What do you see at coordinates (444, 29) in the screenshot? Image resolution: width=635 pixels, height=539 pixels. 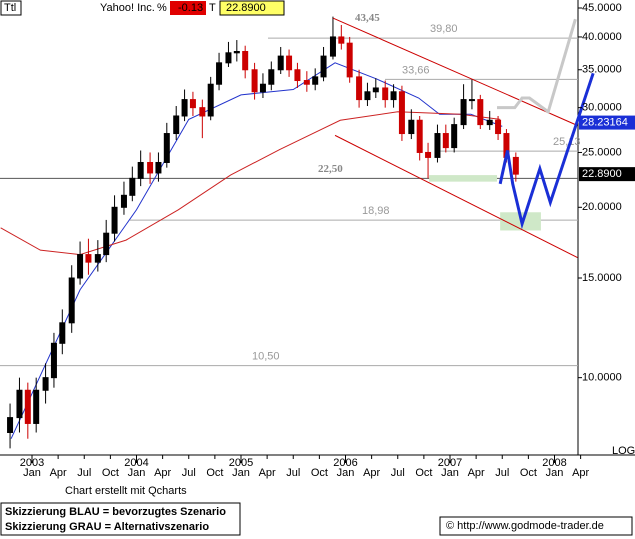 I see `level-label: 39,80` at bounding box center [444, 29].